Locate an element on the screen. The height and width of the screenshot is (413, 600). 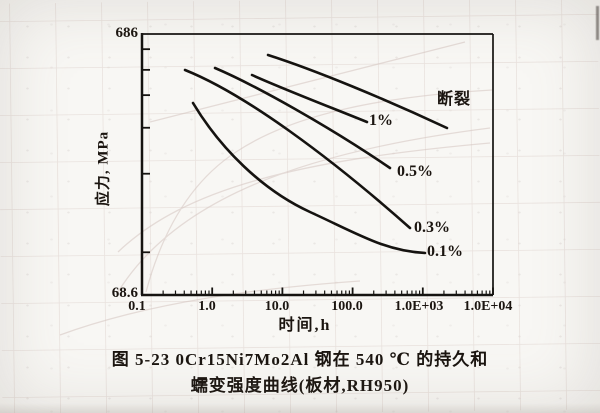
label-0_3pct-curve: 0.3% is located at coordinates (432, 227).